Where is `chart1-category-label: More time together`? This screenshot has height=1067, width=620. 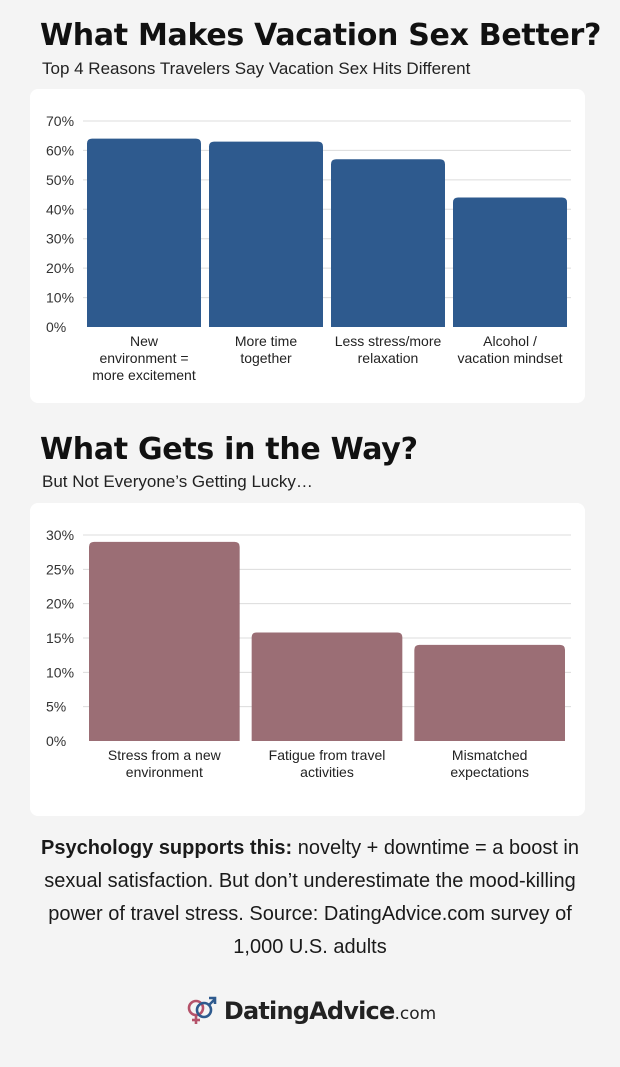
chart1-category-label: More time together is located at coordinates (266, 349).